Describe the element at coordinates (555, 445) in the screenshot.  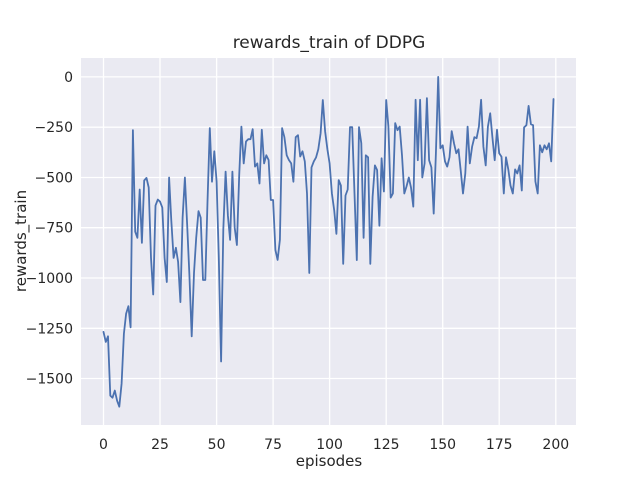
I see `x-tick-label: 200` at that location.